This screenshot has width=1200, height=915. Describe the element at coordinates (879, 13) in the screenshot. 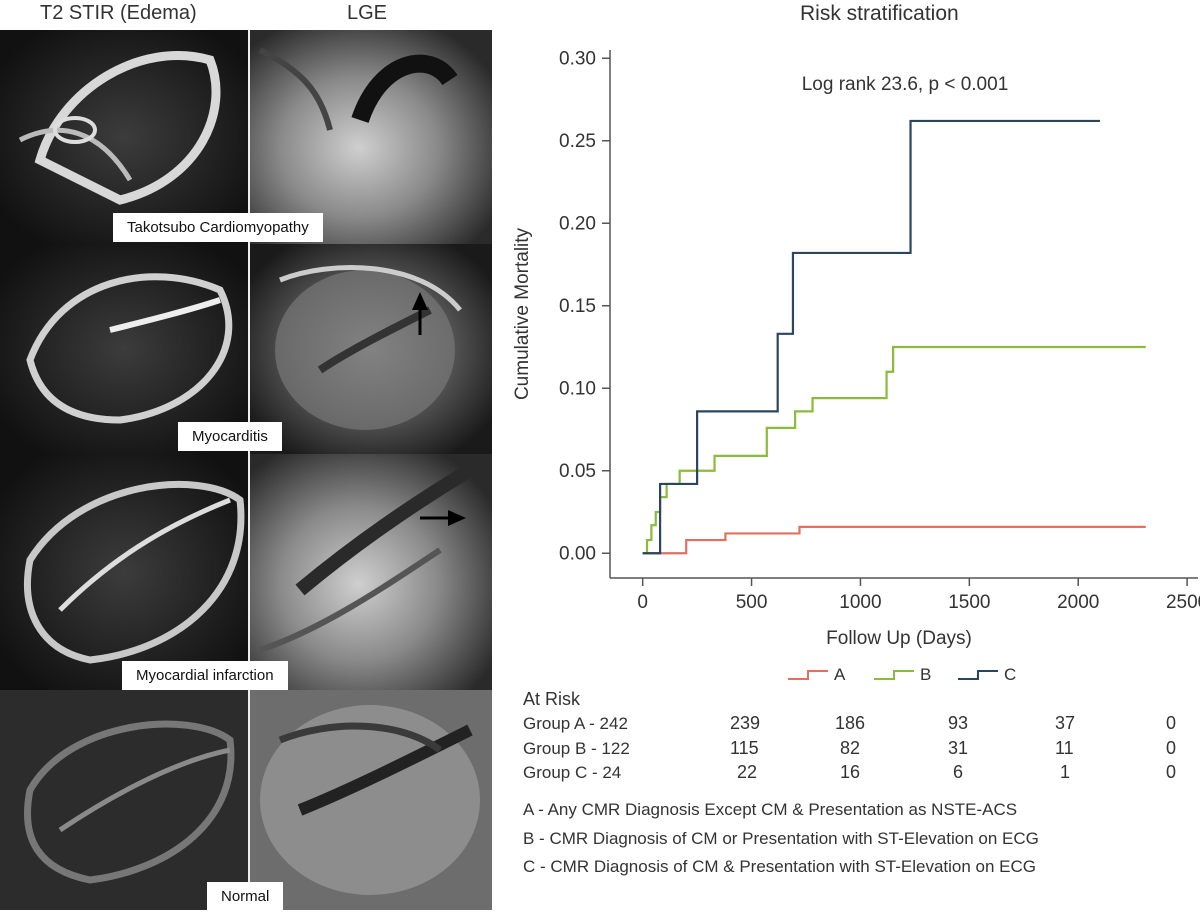

I see `chart-title: Risk stratification` at that location.